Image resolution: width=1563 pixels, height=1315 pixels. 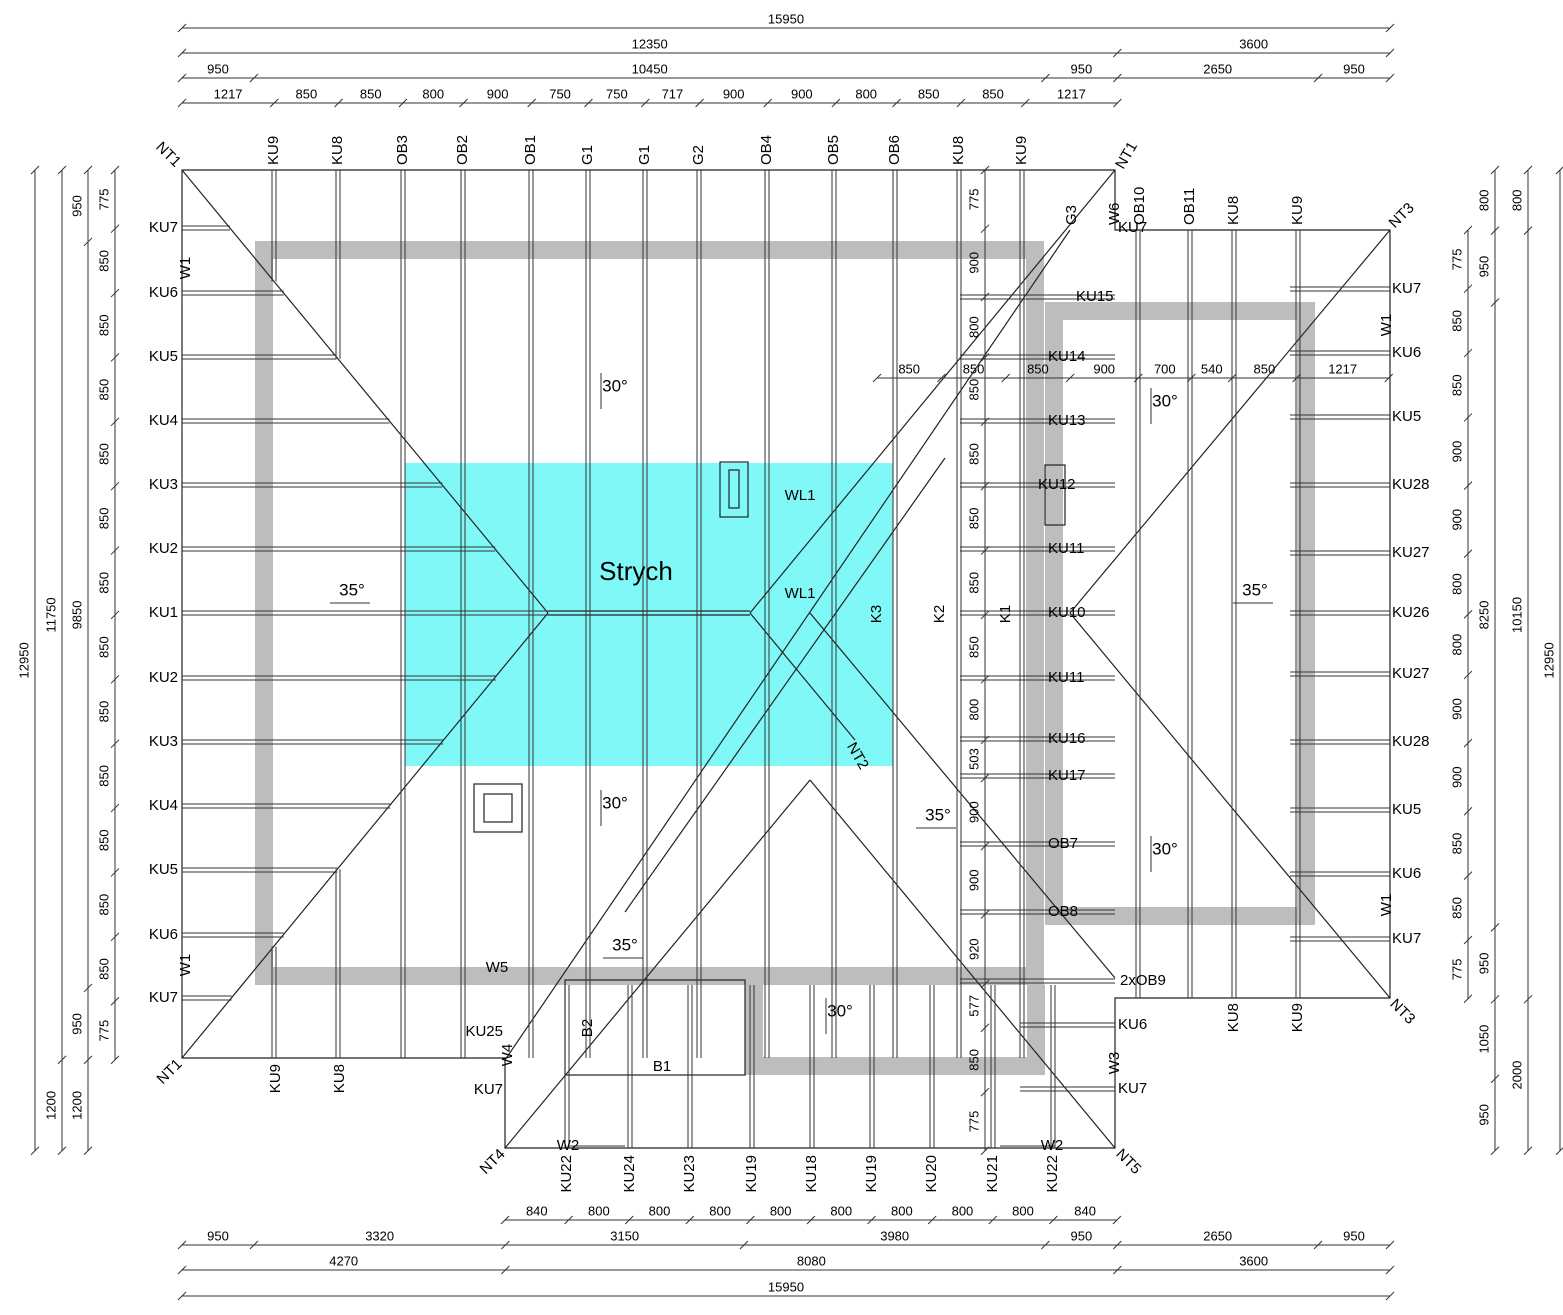 I want to click on member-label: NT5, so click(x=1128, y=1162).